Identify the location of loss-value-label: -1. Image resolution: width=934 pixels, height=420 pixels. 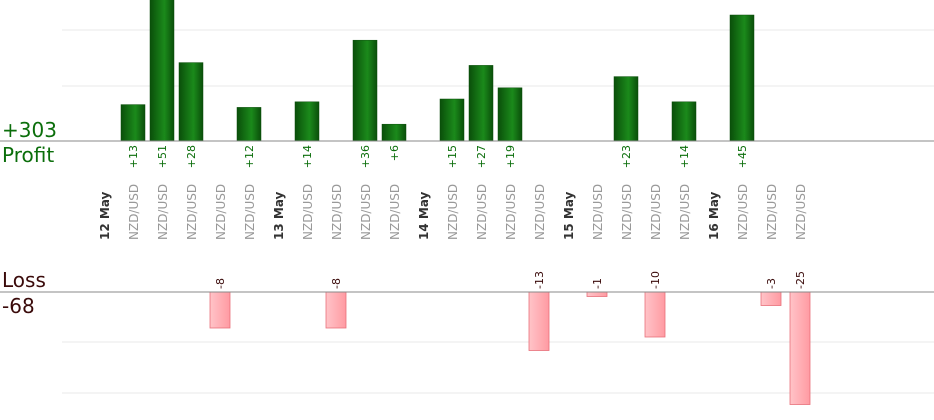
(597, 283).